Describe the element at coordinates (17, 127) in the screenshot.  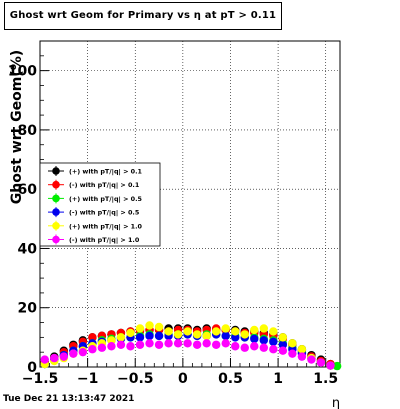
I see `y-axis-label: Ghost wrt Geom(%)` at that location.